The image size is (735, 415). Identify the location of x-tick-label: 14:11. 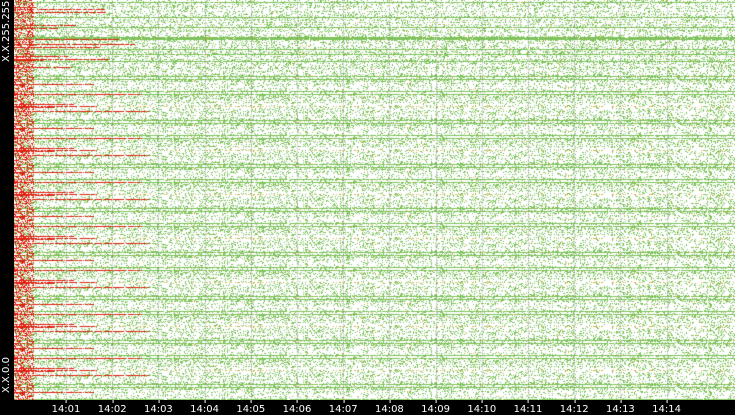
(528, 407).